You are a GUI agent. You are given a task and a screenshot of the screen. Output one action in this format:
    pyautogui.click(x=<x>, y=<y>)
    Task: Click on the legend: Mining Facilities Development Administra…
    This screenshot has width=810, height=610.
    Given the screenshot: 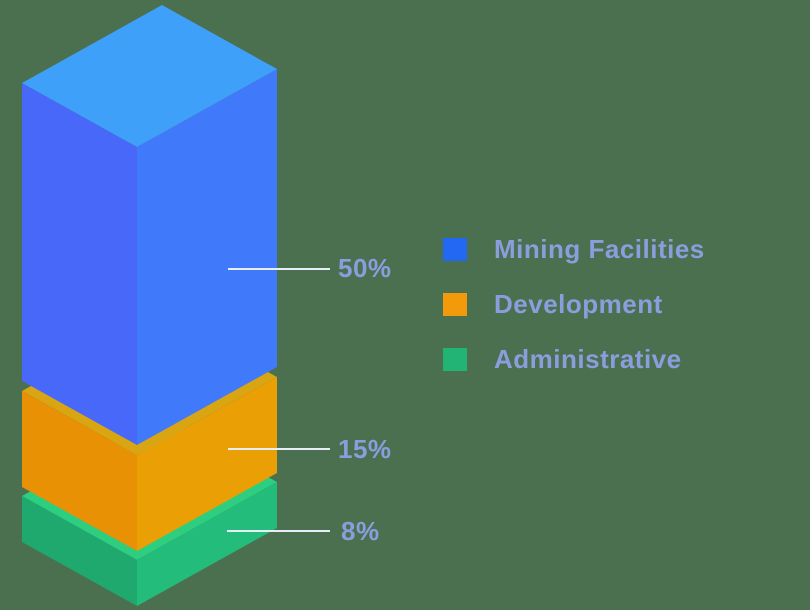 What is the action you would take?
    pyautogui.click(x=574, y=304)
    